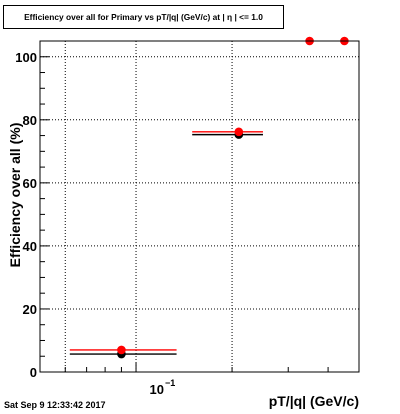 The width and height of the screenshot is (400, 414). I want to click on y-tick-label-20: 20, so click(30, 309).